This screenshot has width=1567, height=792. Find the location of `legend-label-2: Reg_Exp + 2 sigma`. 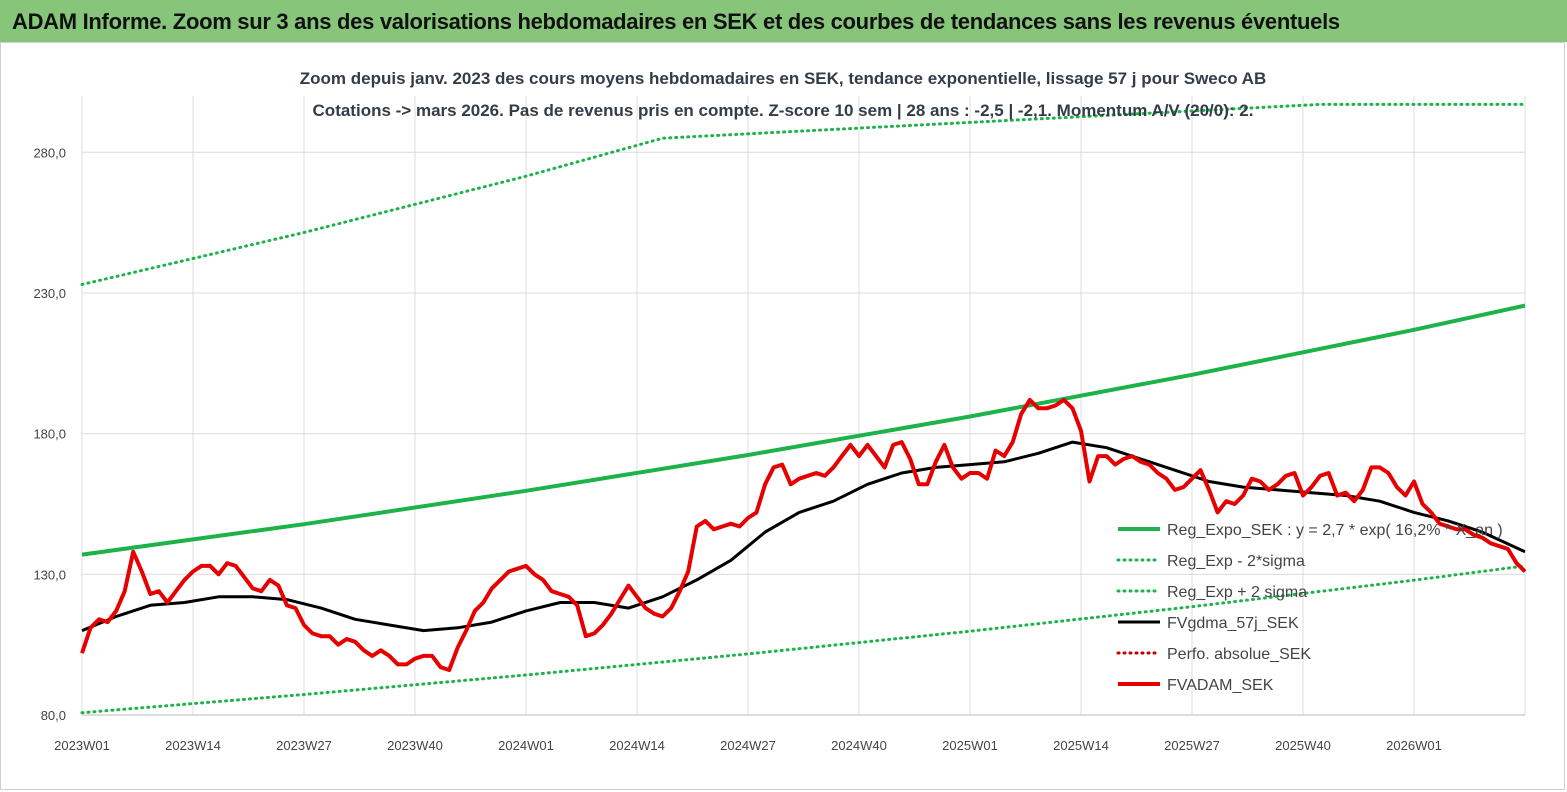

legend-label-2: Reg_Exp + 2 sigma is located at coordinates (1237, 592).